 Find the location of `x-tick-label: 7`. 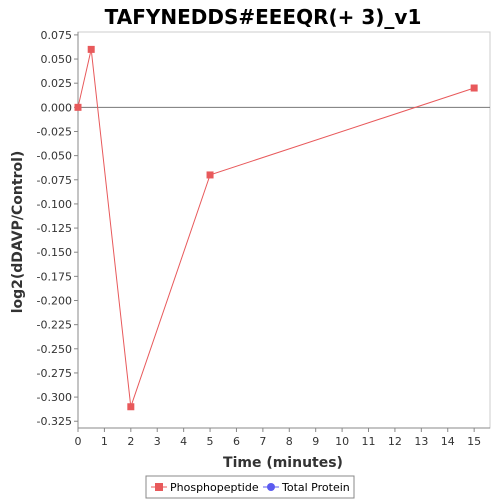

x-tick-label: 7 is located at coordinates (262, 441).